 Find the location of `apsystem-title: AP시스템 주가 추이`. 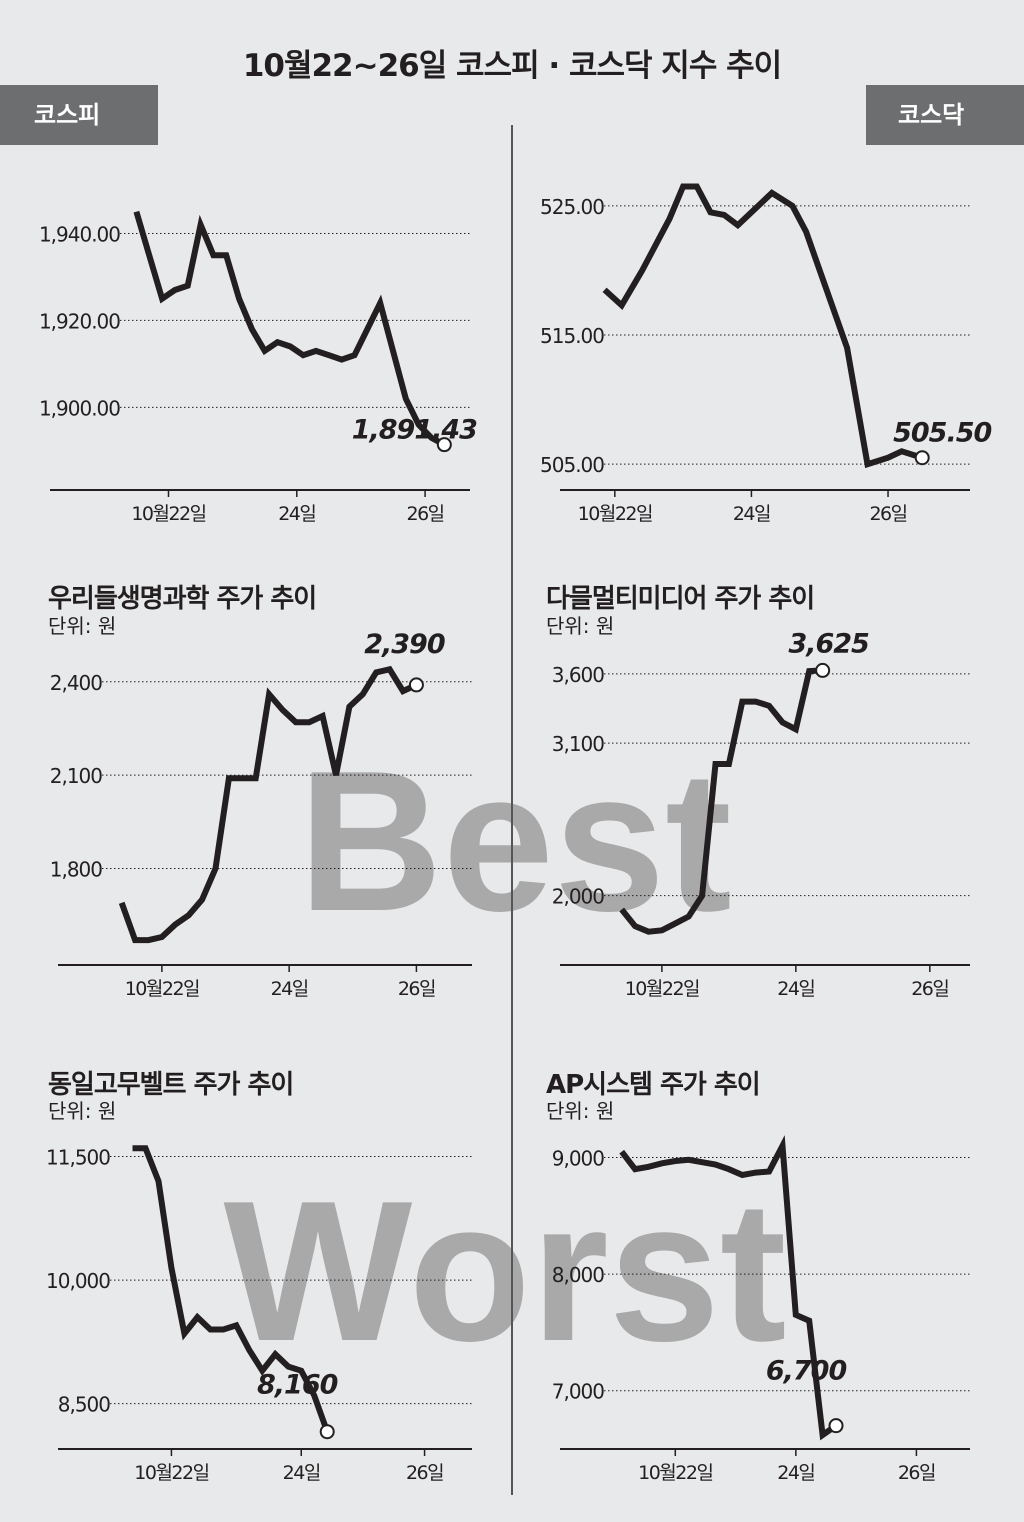

apsystem-title: AP시스템 주가 추이 is located at coordinates (653, 1085).